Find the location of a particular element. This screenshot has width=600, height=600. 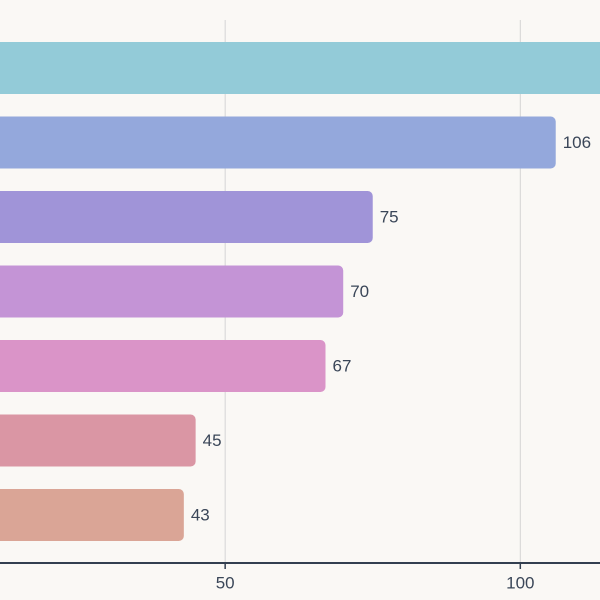

data-label: 106 is located at coordinates (577, 142).